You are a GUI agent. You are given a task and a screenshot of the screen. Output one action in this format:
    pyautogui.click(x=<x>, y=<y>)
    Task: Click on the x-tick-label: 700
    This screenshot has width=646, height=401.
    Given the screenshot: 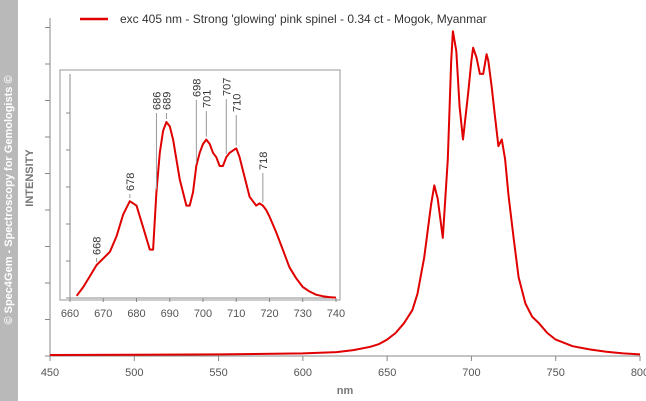 What is the action you would take?
    pyautogui.click(x=471, y=373)
    